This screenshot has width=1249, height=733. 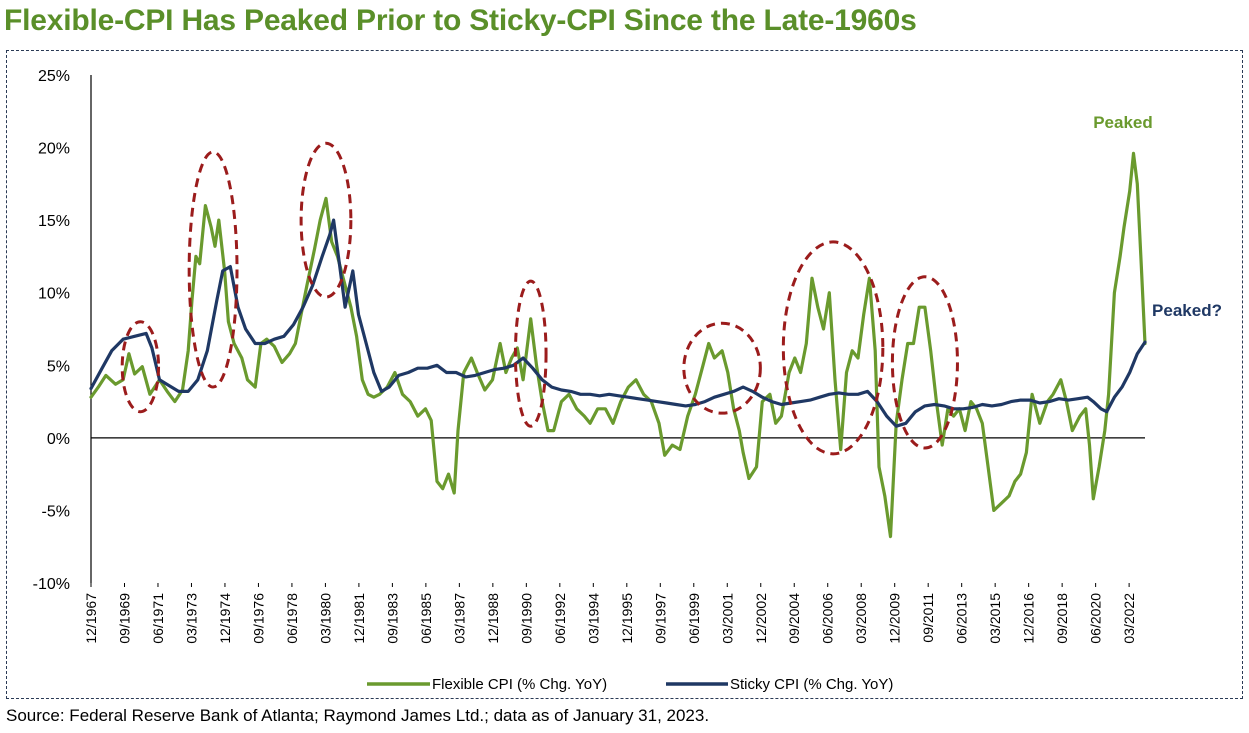 I want to click on x-tick-label: 12/2002, so click(x=761, y=618).